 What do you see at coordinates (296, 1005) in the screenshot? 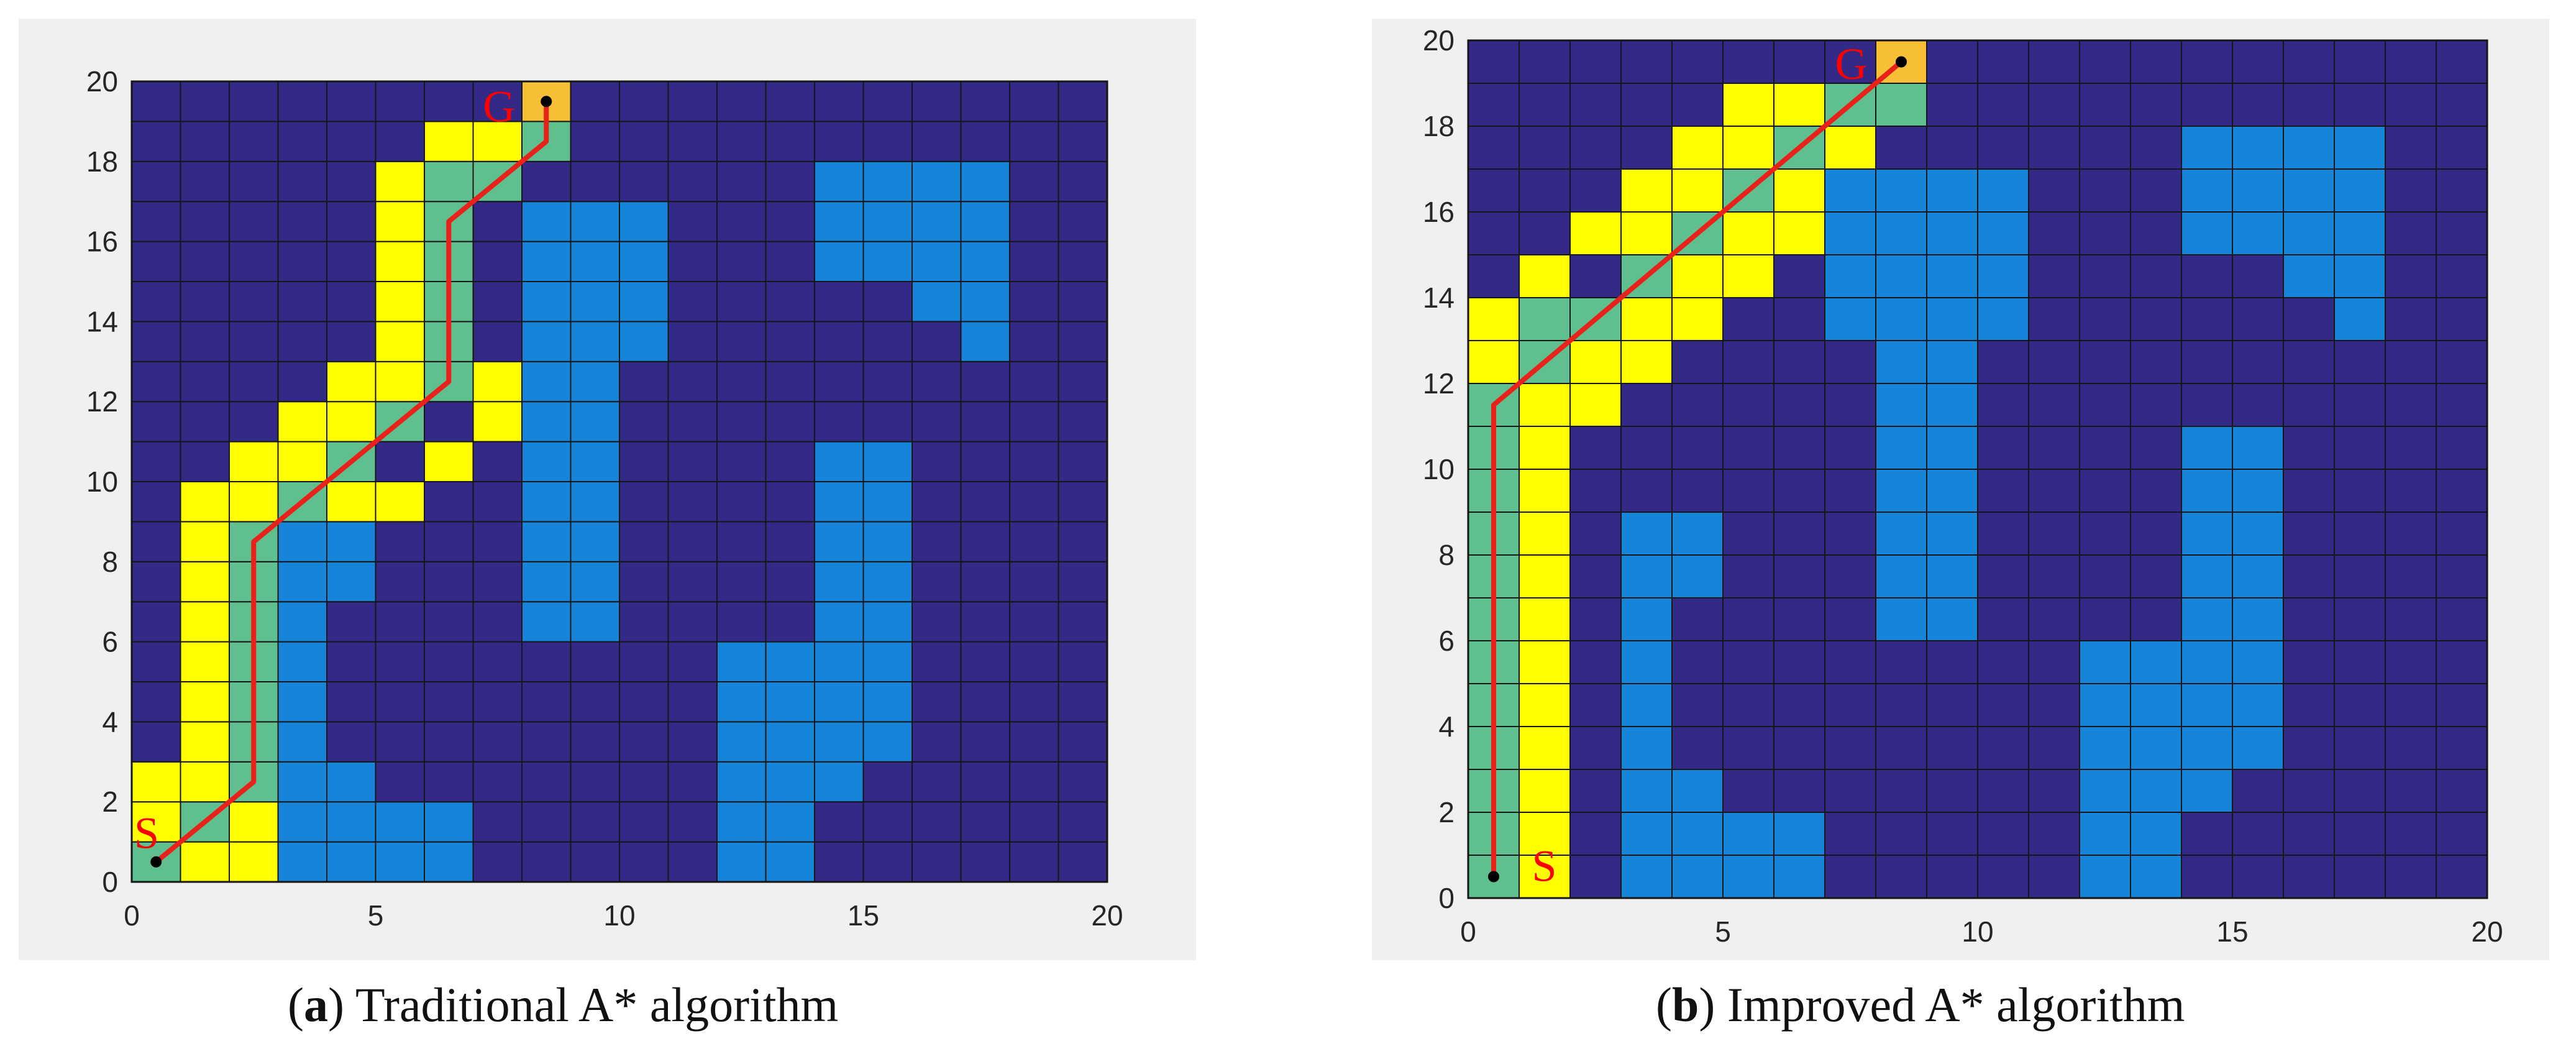
I see `panel-a-caption-open: (` at bounding box center [296, 1005].